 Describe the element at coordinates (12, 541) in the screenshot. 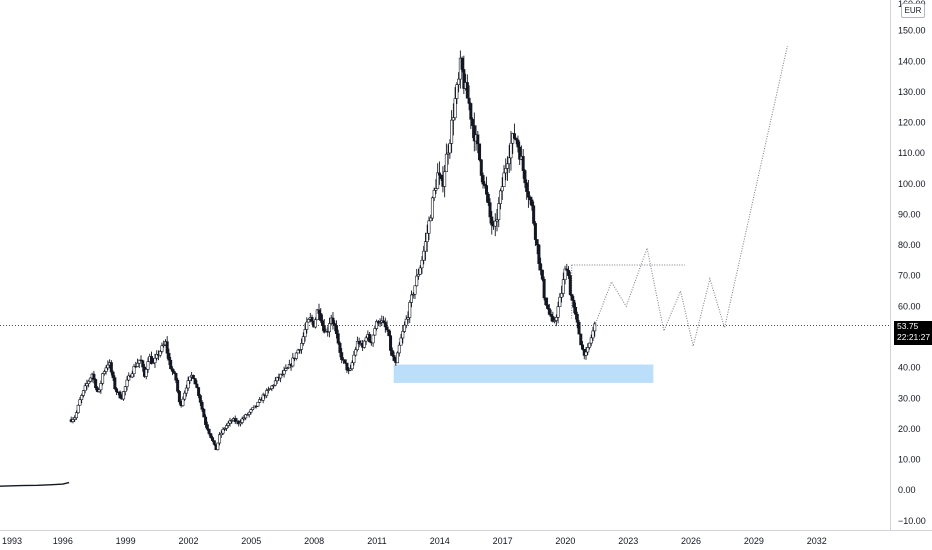

I see `x-tick-label: 1993` at that location.